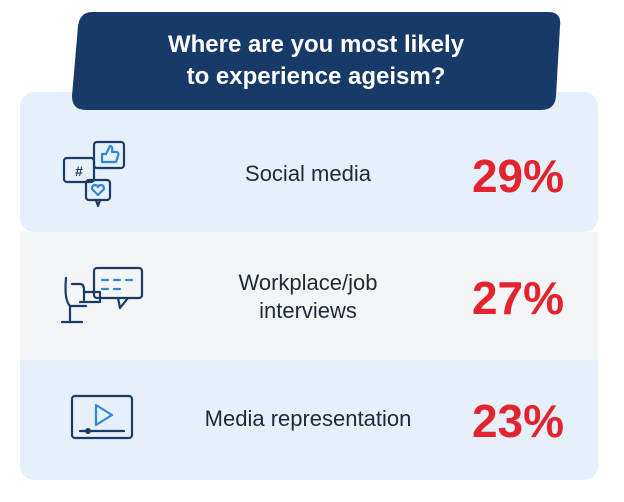 This screenshot has width=624, height=502. Describe the element at coordinates (308, 173) in the screenshot. I see `item-label: Social media` at that location.